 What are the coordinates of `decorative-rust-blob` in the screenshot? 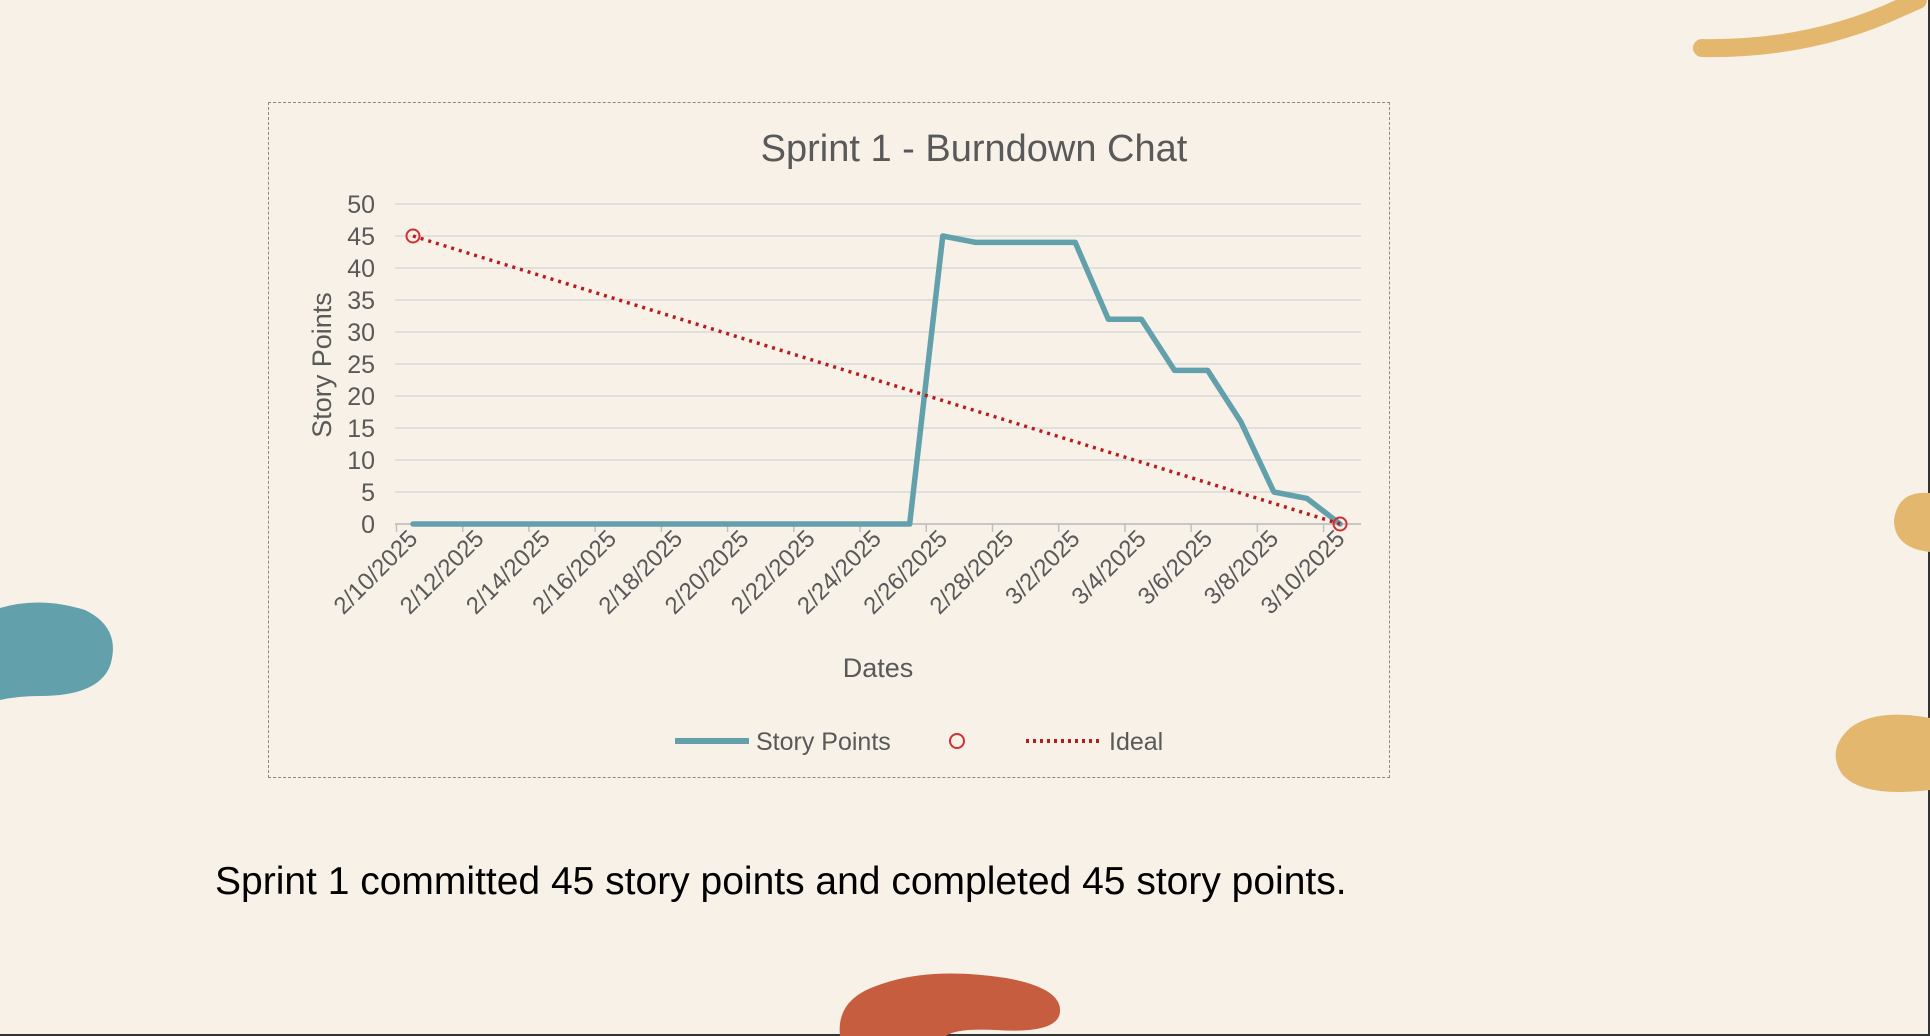 It's located at (950, 1004).